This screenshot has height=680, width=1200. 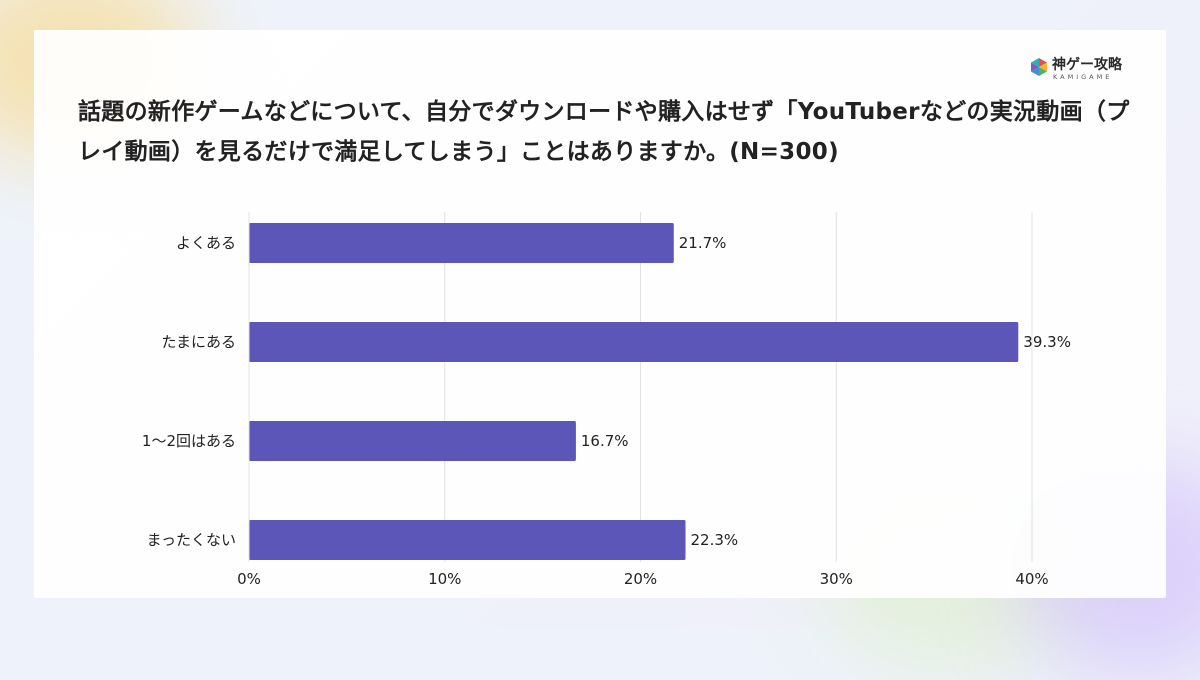 I want to click on brand-subname: KAMIGAME, so click(x=1083, y=77).